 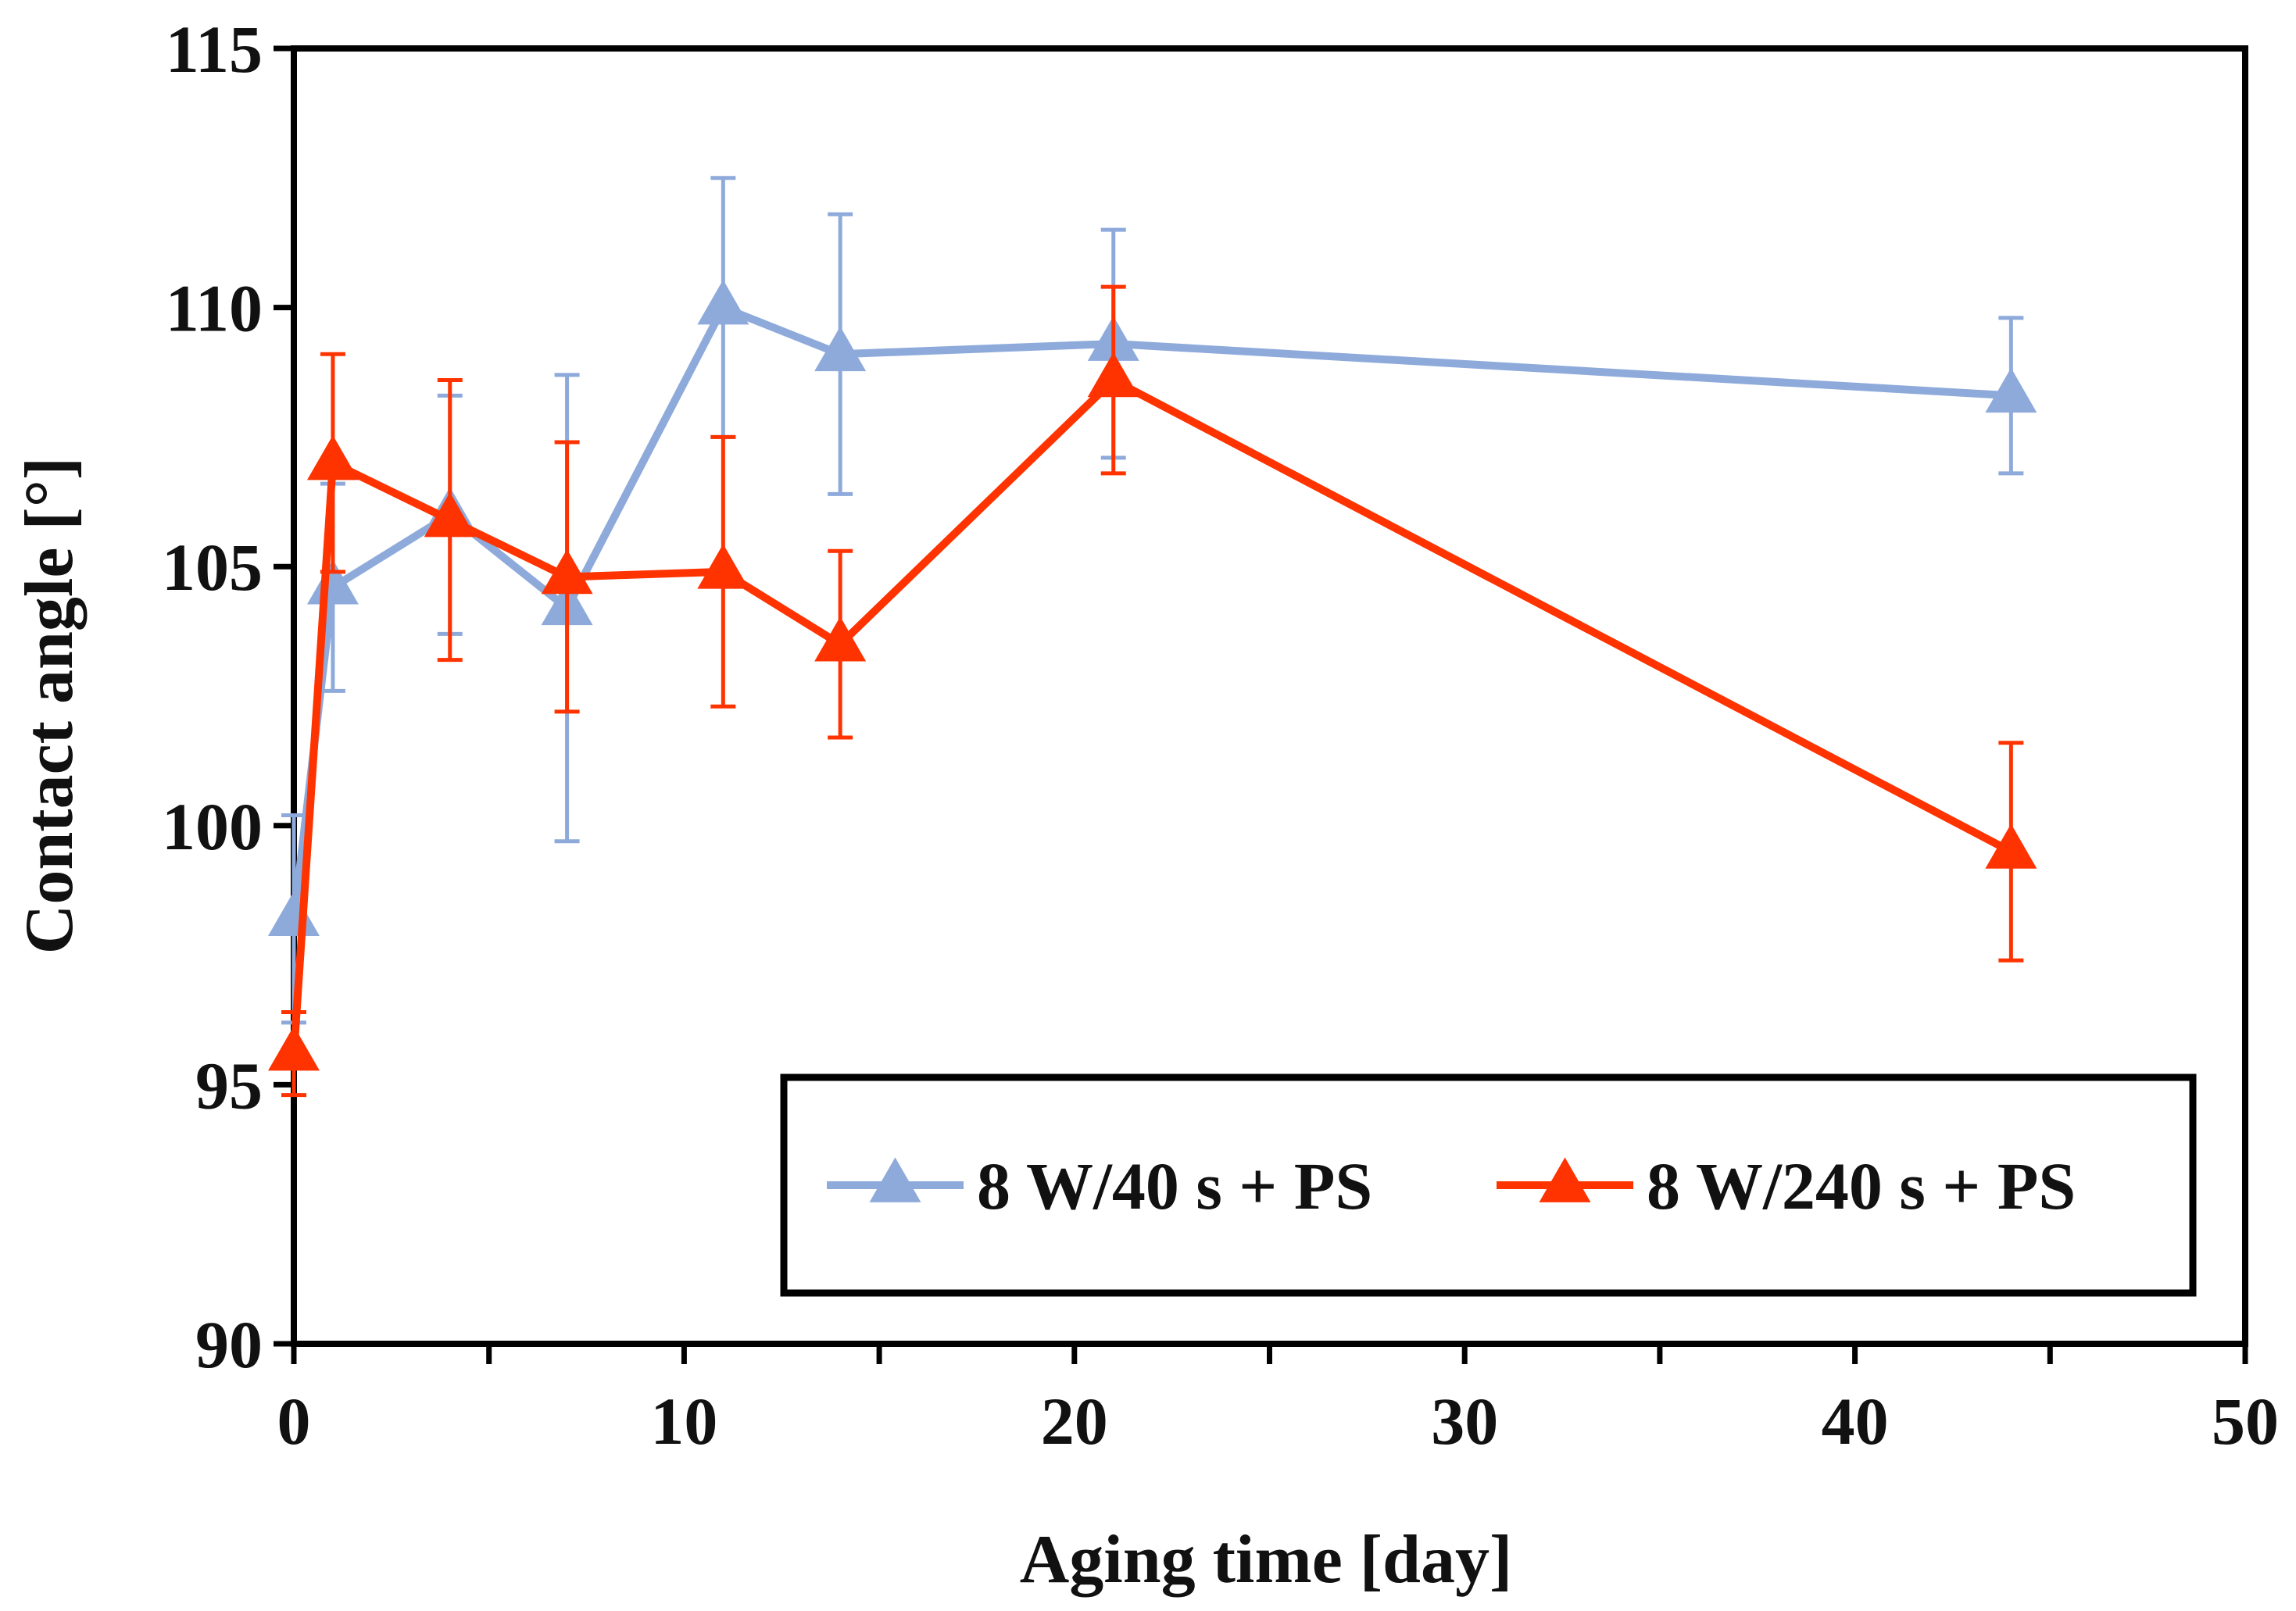 What do you see at coordinates (215, 49) in the screenshot?
I see `y-tick-label: 115` at bounding box center [215, 49].